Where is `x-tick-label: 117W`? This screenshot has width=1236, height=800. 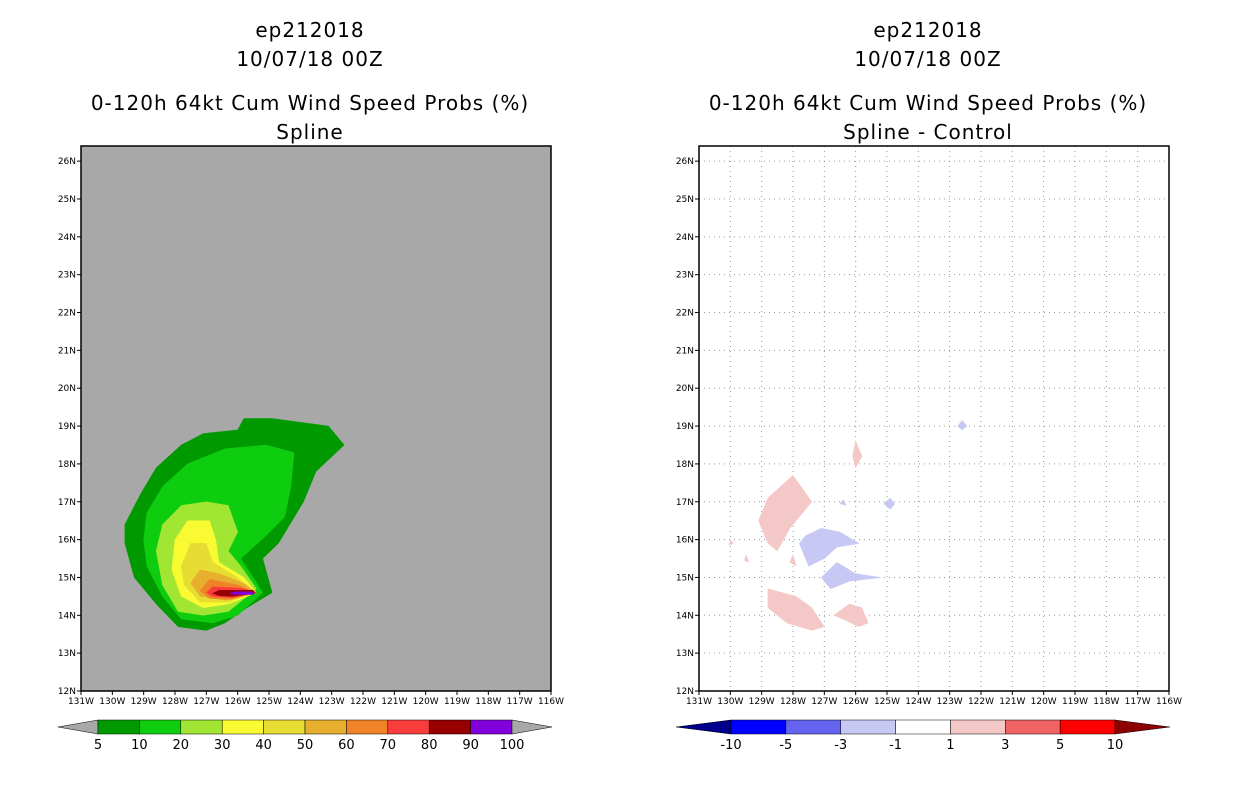 x-tick-label: 117W is located at coordinates (1138, 702).